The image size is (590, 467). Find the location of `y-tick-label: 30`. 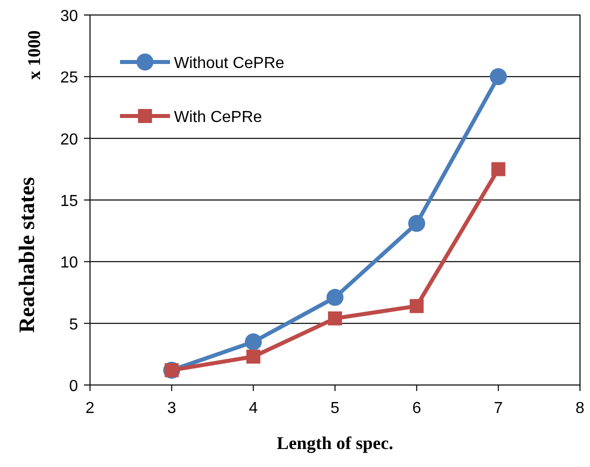

y-tick-label: 30 is located at coordinates (69, 16).